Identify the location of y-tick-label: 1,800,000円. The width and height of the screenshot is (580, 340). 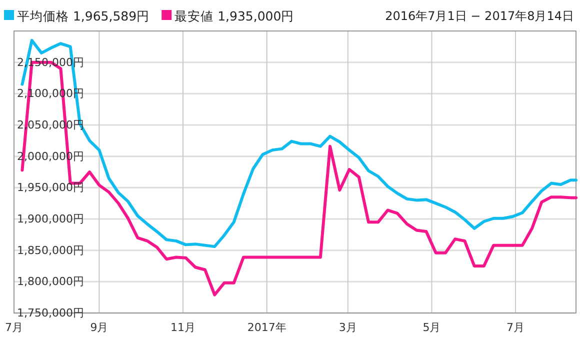
(50, 281).